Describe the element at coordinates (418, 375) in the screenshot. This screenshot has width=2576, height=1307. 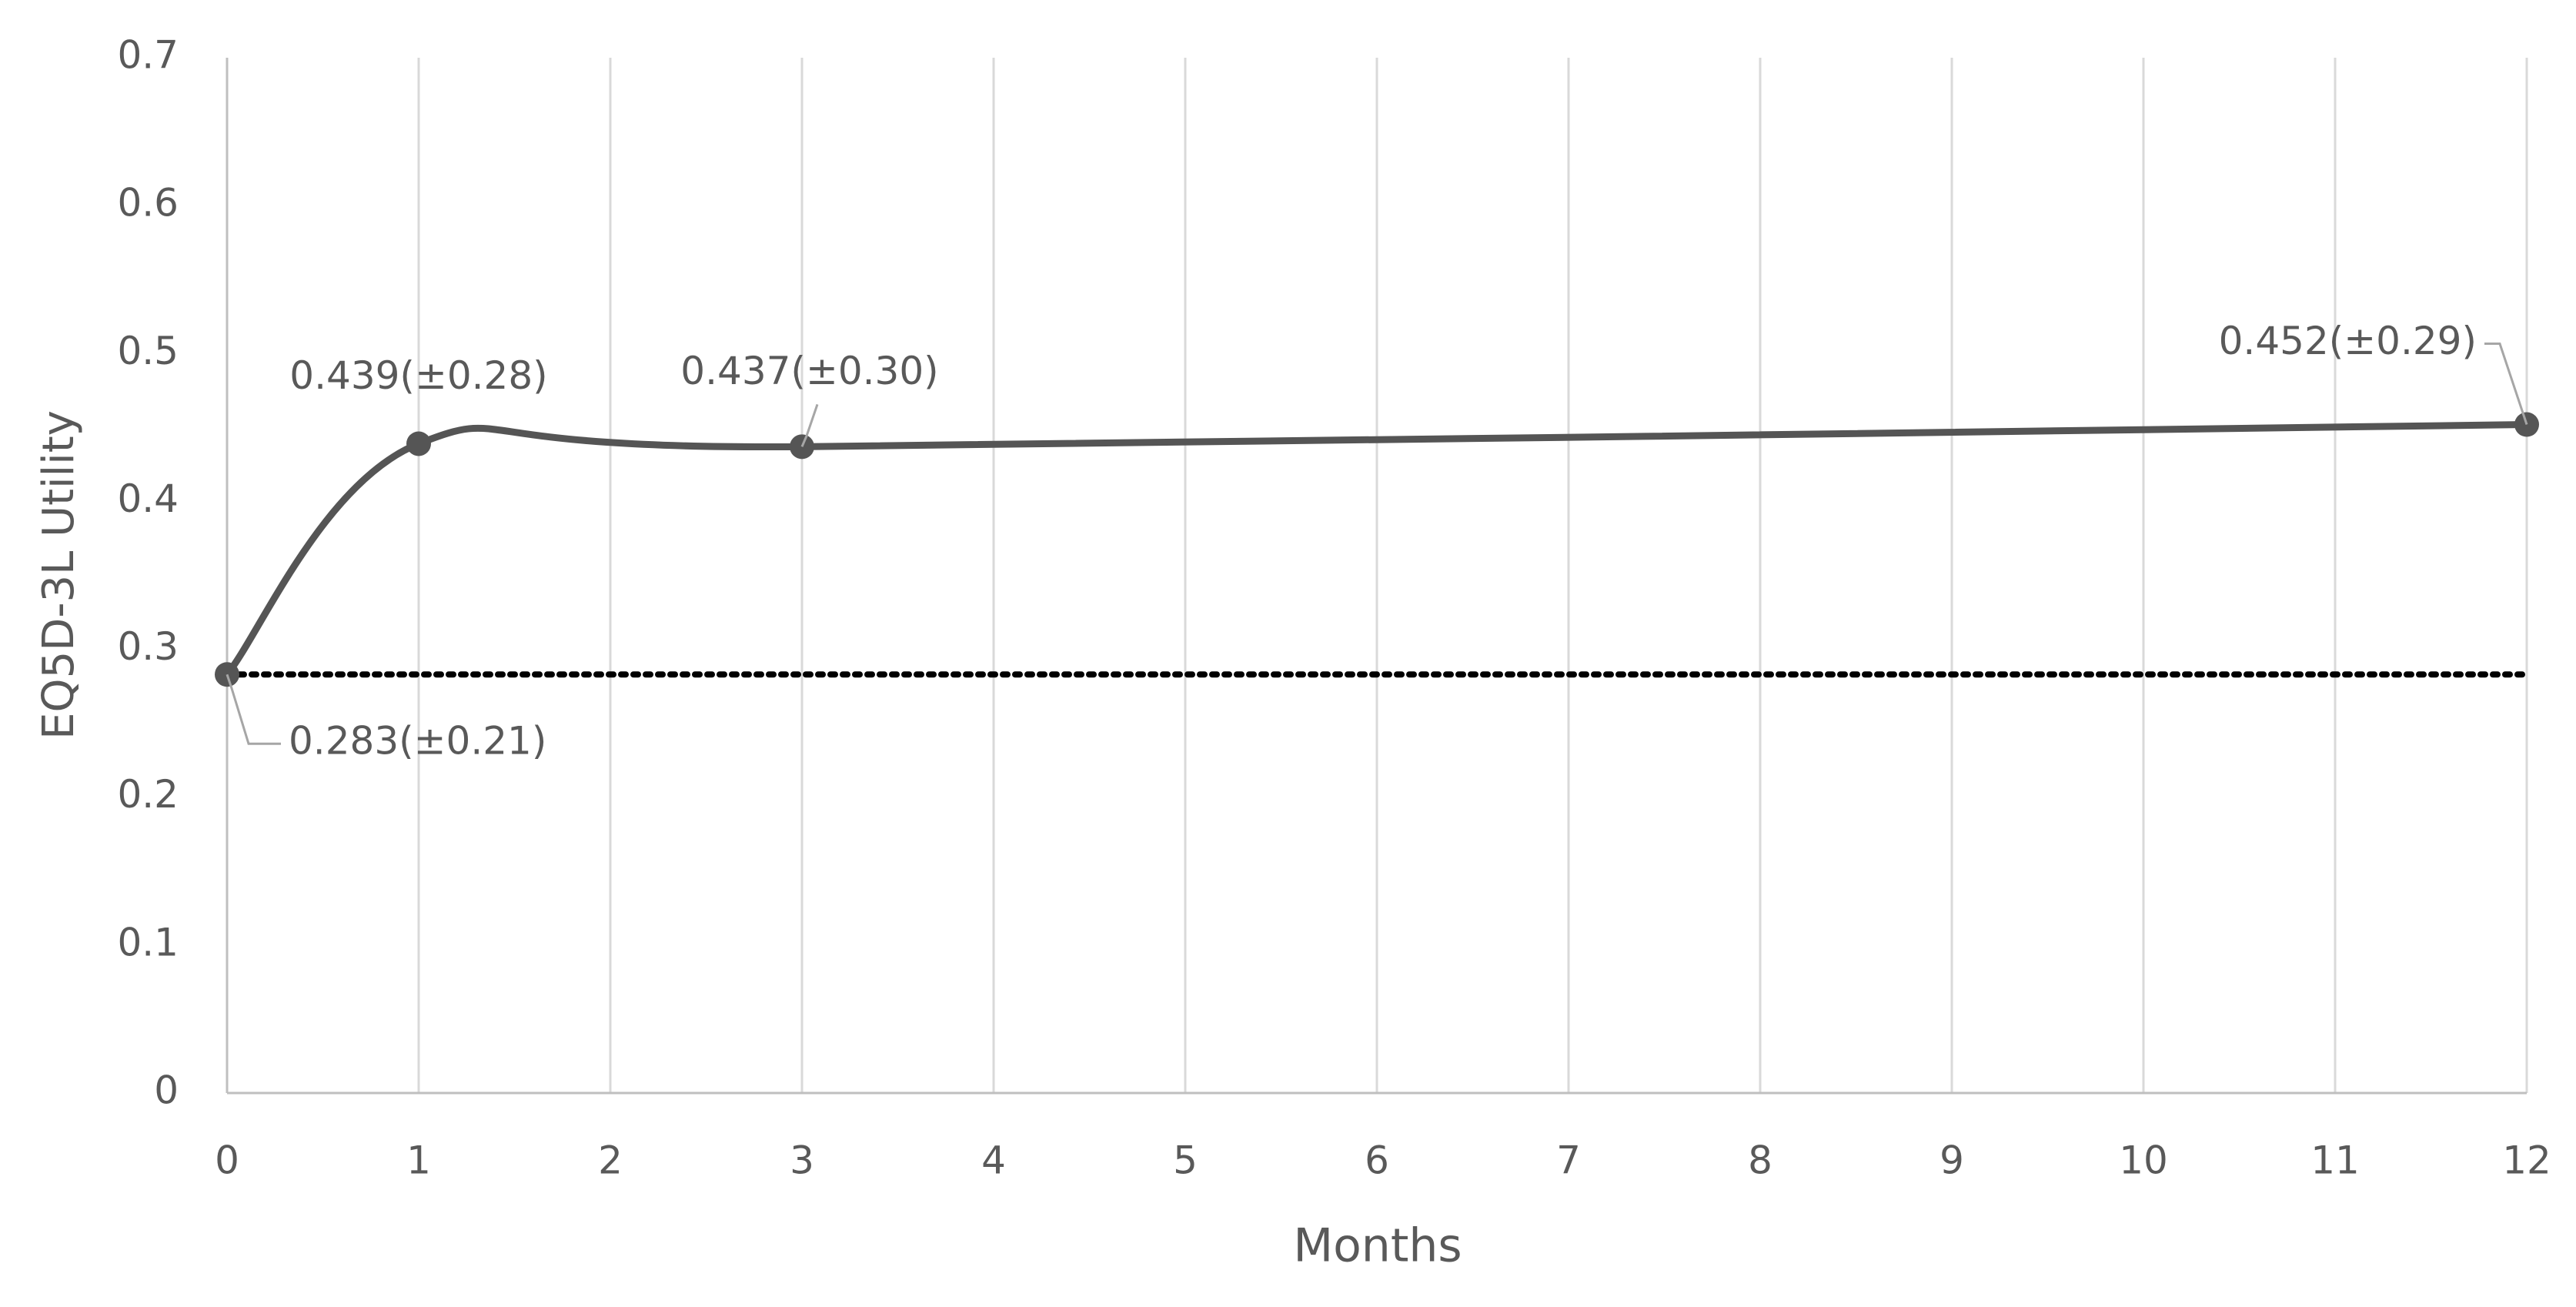
I see `data-label: 0.439(±0.28)` at that location.